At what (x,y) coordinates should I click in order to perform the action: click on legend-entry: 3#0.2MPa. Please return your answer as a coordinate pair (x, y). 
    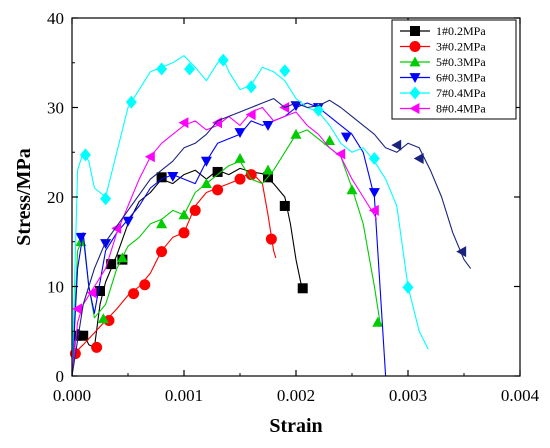
    Looking at the image, I should click on (443, 47).